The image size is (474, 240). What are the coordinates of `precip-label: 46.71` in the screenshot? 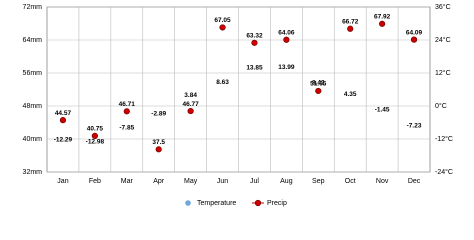 It's located at (127, 104).